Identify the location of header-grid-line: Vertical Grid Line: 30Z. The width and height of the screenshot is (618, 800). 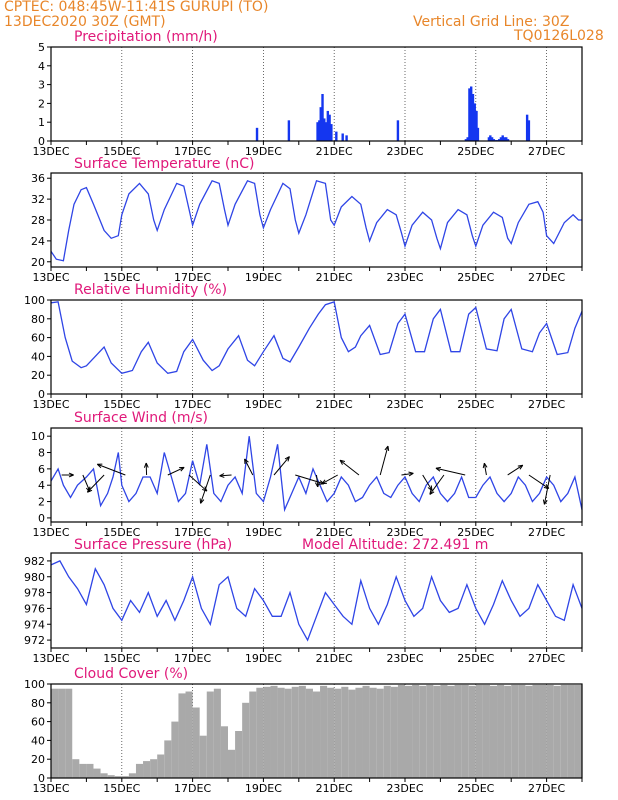
(491, 22).